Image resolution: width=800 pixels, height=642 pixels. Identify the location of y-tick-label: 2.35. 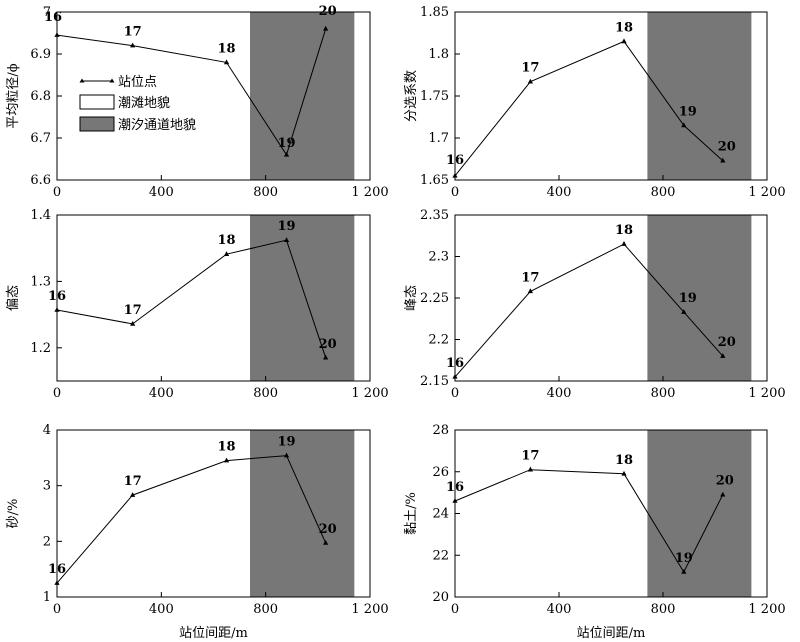
(434, 215).